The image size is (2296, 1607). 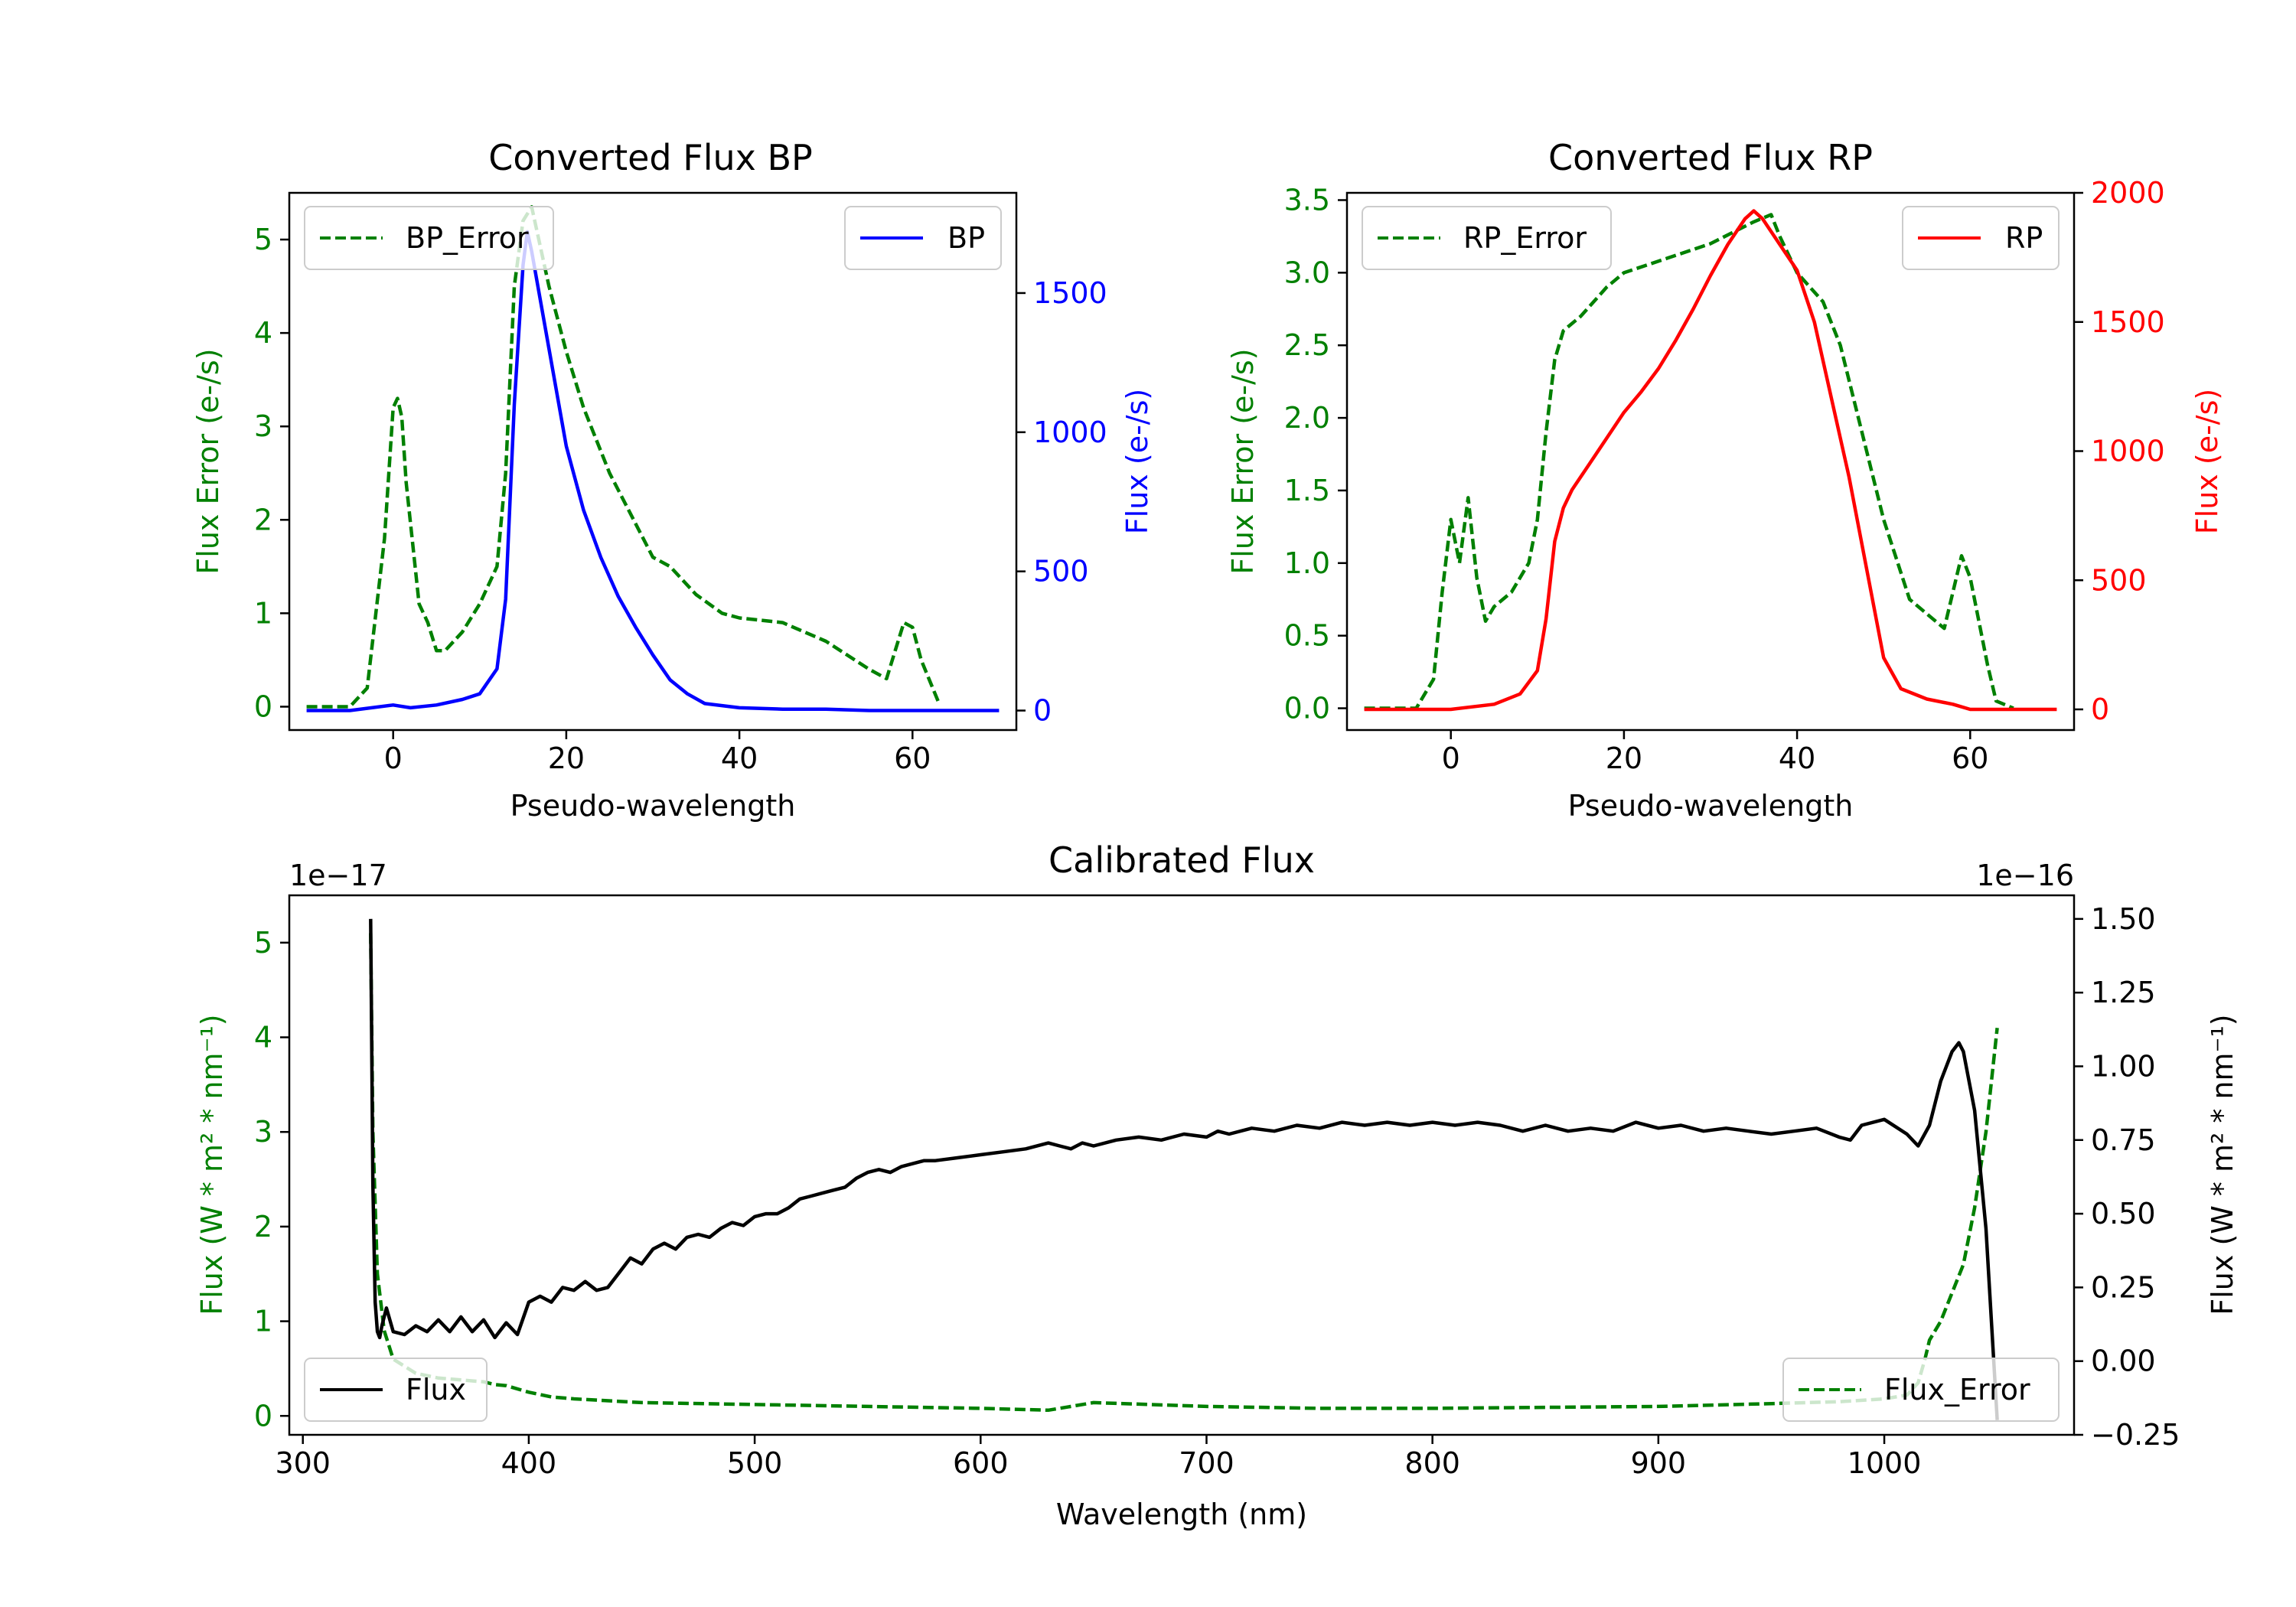 I want to click on cal-legend-error: Flux_Error, so click(x=1921, y=1390).